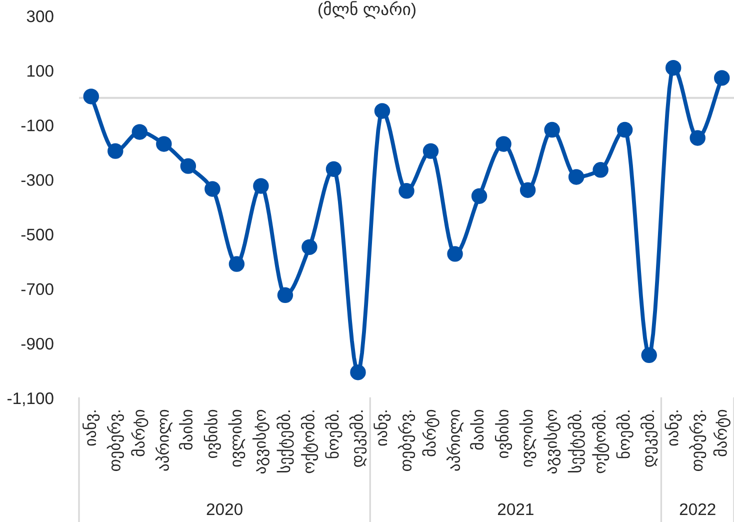 This screenshot has width=734, height=522. Describe the element at coordinates (37, 289) in the screenshot. I see `y-tick-label: -700` at that location.